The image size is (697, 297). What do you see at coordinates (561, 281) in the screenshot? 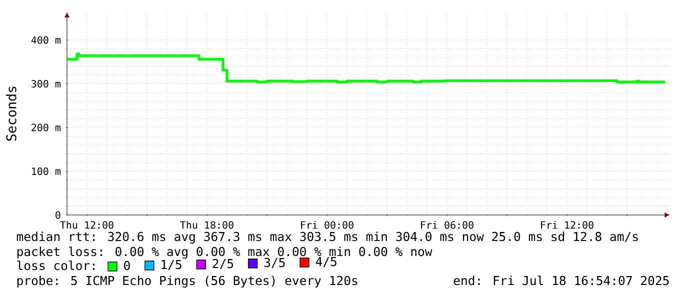
I see `text: end: Fri Jul 18 16:54:07 2025` at bounding box center [561, 281].